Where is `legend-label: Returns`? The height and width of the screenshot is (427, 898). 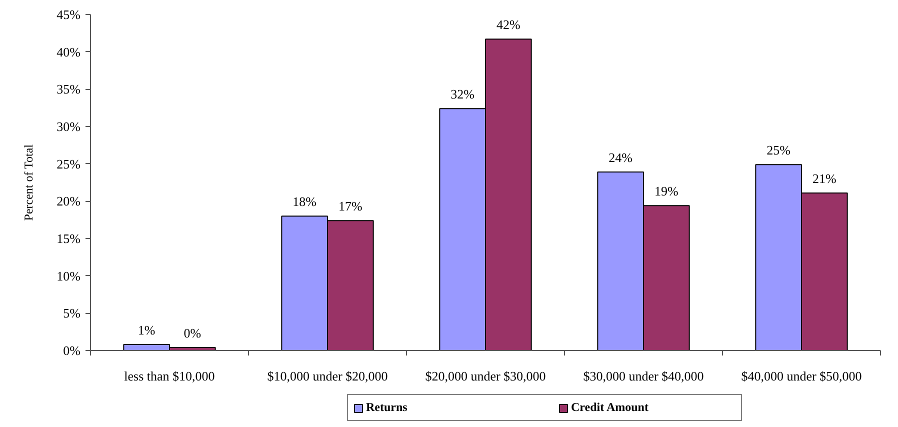
legend-label: Returns is located at coordinates (387, 407).